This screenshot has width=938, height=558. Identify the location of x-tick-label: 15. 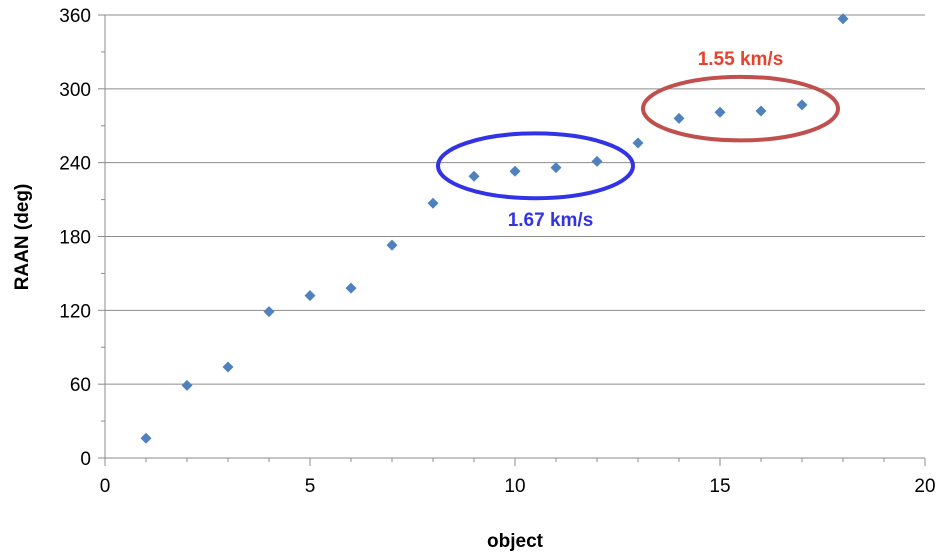
(719, 486).